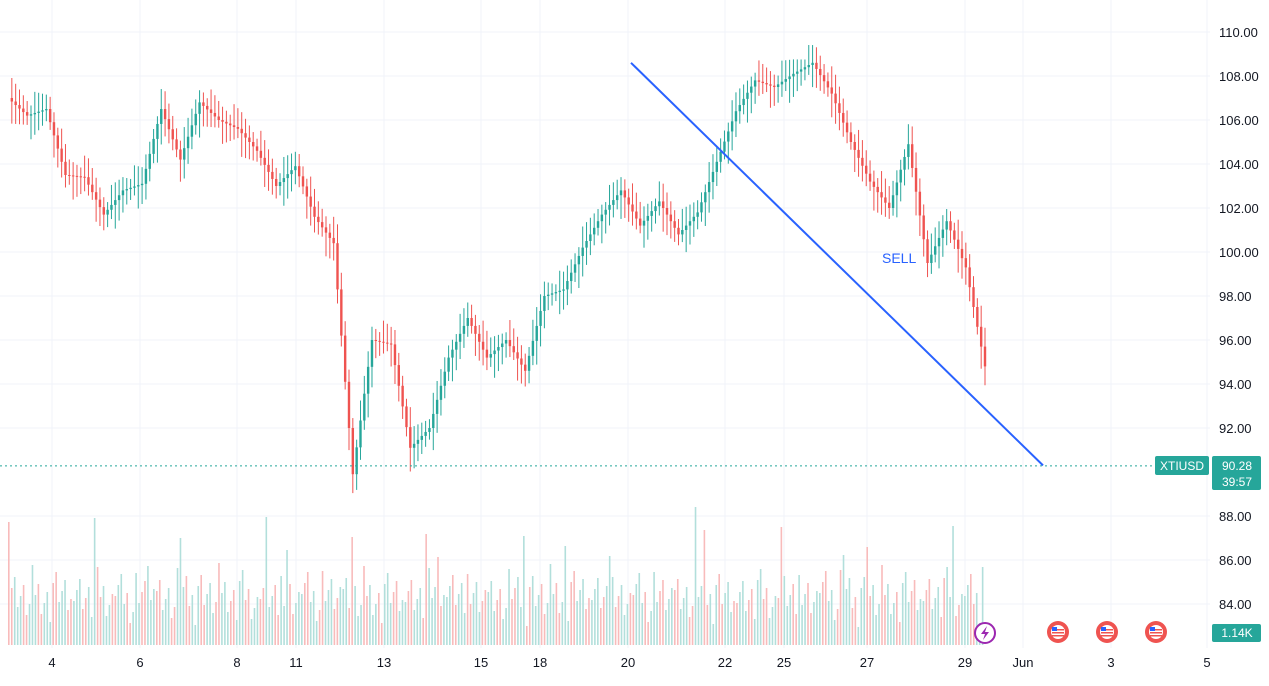 This screenshot has width=1269, height=686. Describe the element at coordinates (1235, 296) in the screenshot. I see `y-tick-label: 98.00` at that location.